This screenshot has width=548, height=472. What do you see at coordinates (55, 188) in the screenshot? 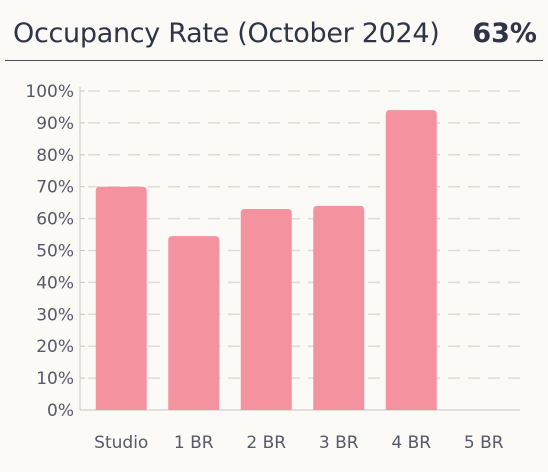
I see `y-tick-label: 70%` at bounding box center [55, 188].